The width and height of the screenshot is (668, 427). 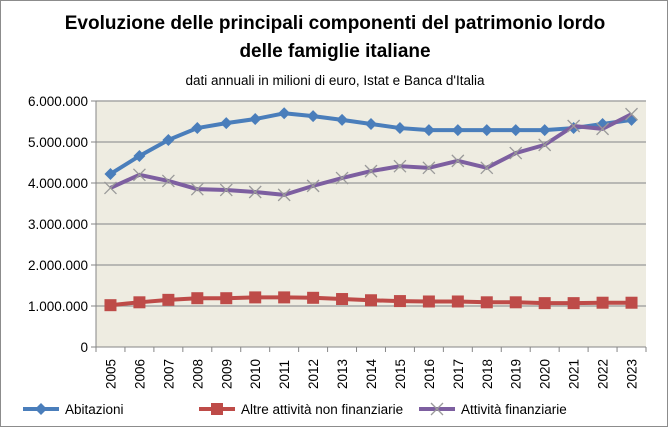 What do you see at coordinates (514, 409) in the screenshot?
I see `legend-label: Attività finanziarie` at bounding box center [514, 409].